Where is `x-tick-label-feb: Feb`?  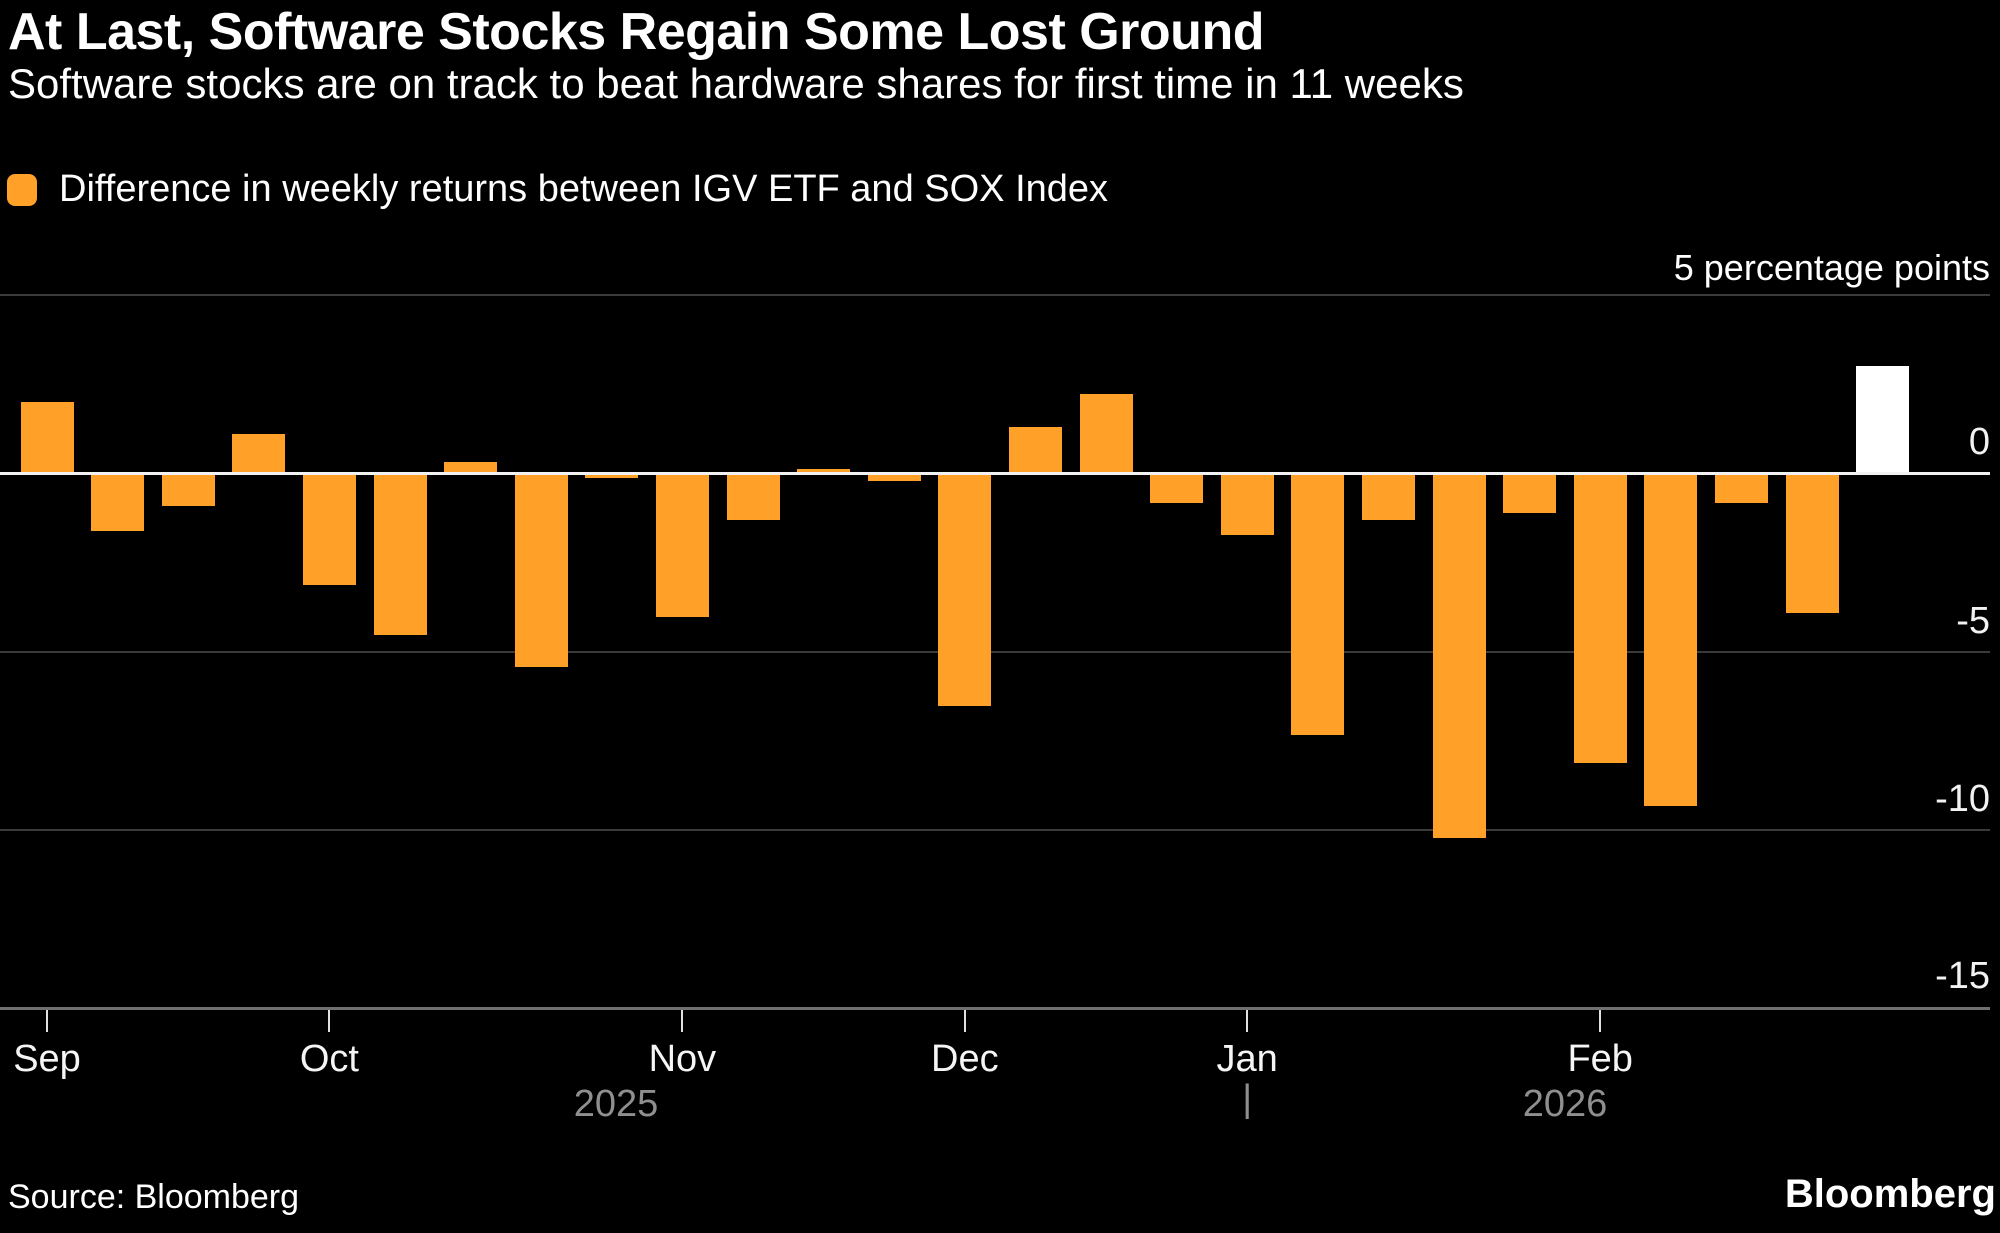
x-tick-label-feb: Feb is located at coordinates (1600, 1059).